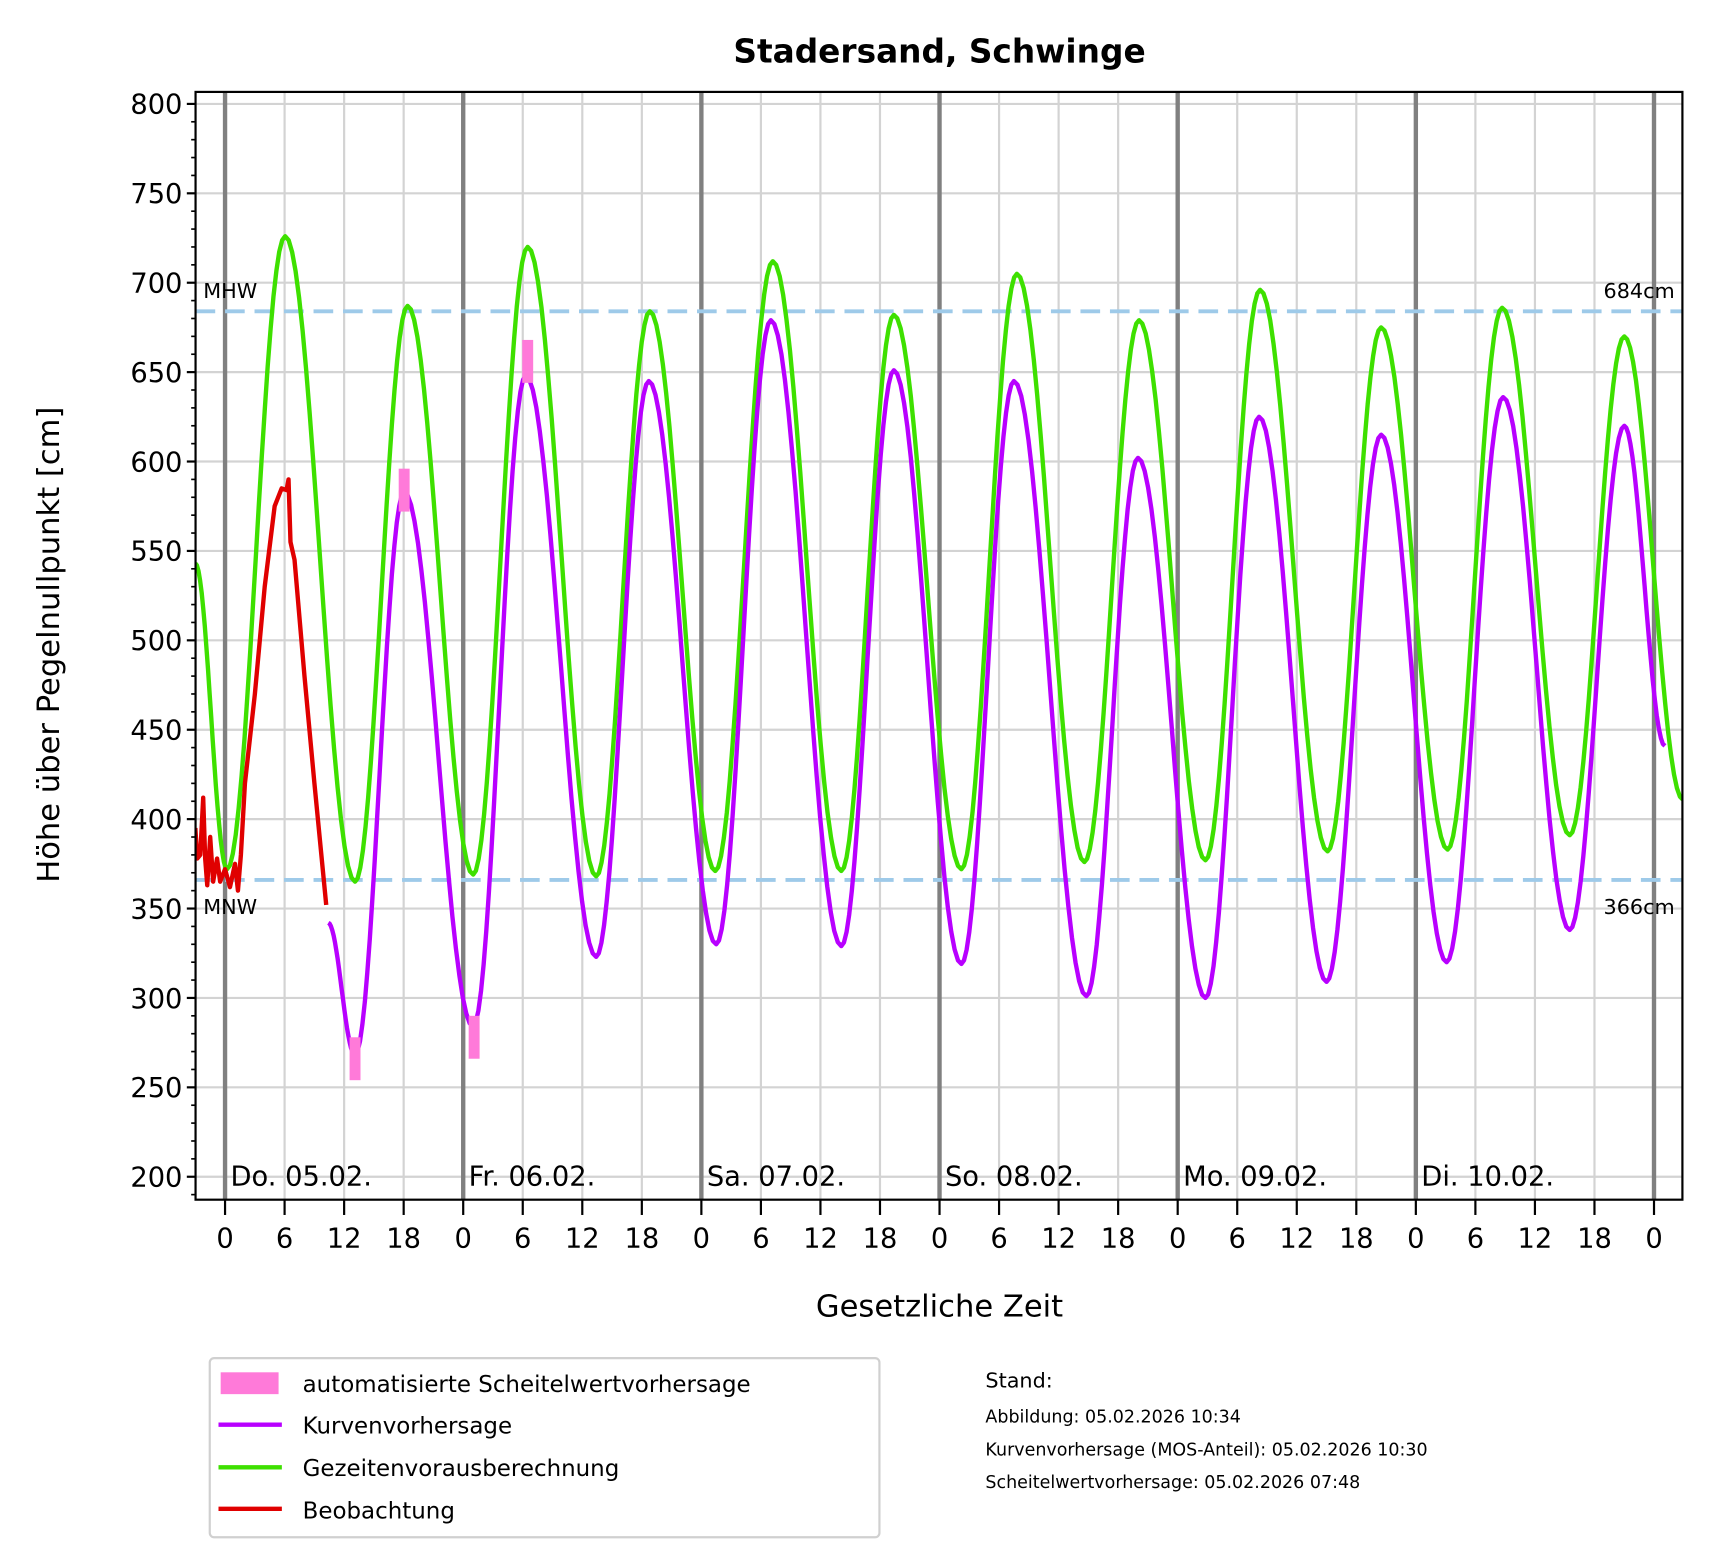 This screenshot has height=1568, width=1713. I want to click on legend-swatch-scheitel, so click(249, 1383).